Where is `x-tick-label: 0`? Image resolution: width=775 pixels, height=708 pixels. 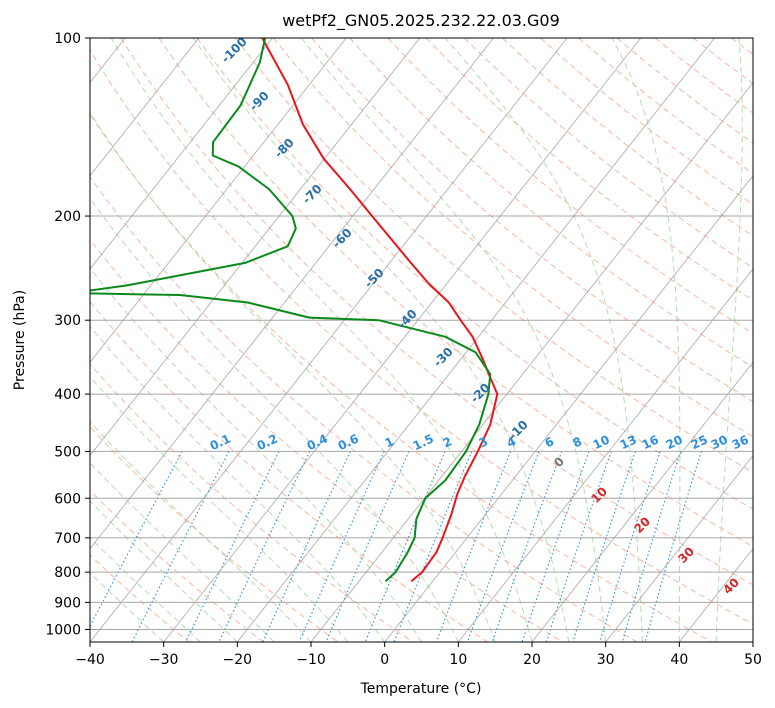 x-tick-label: 0 is located at coordinates (384, 660).